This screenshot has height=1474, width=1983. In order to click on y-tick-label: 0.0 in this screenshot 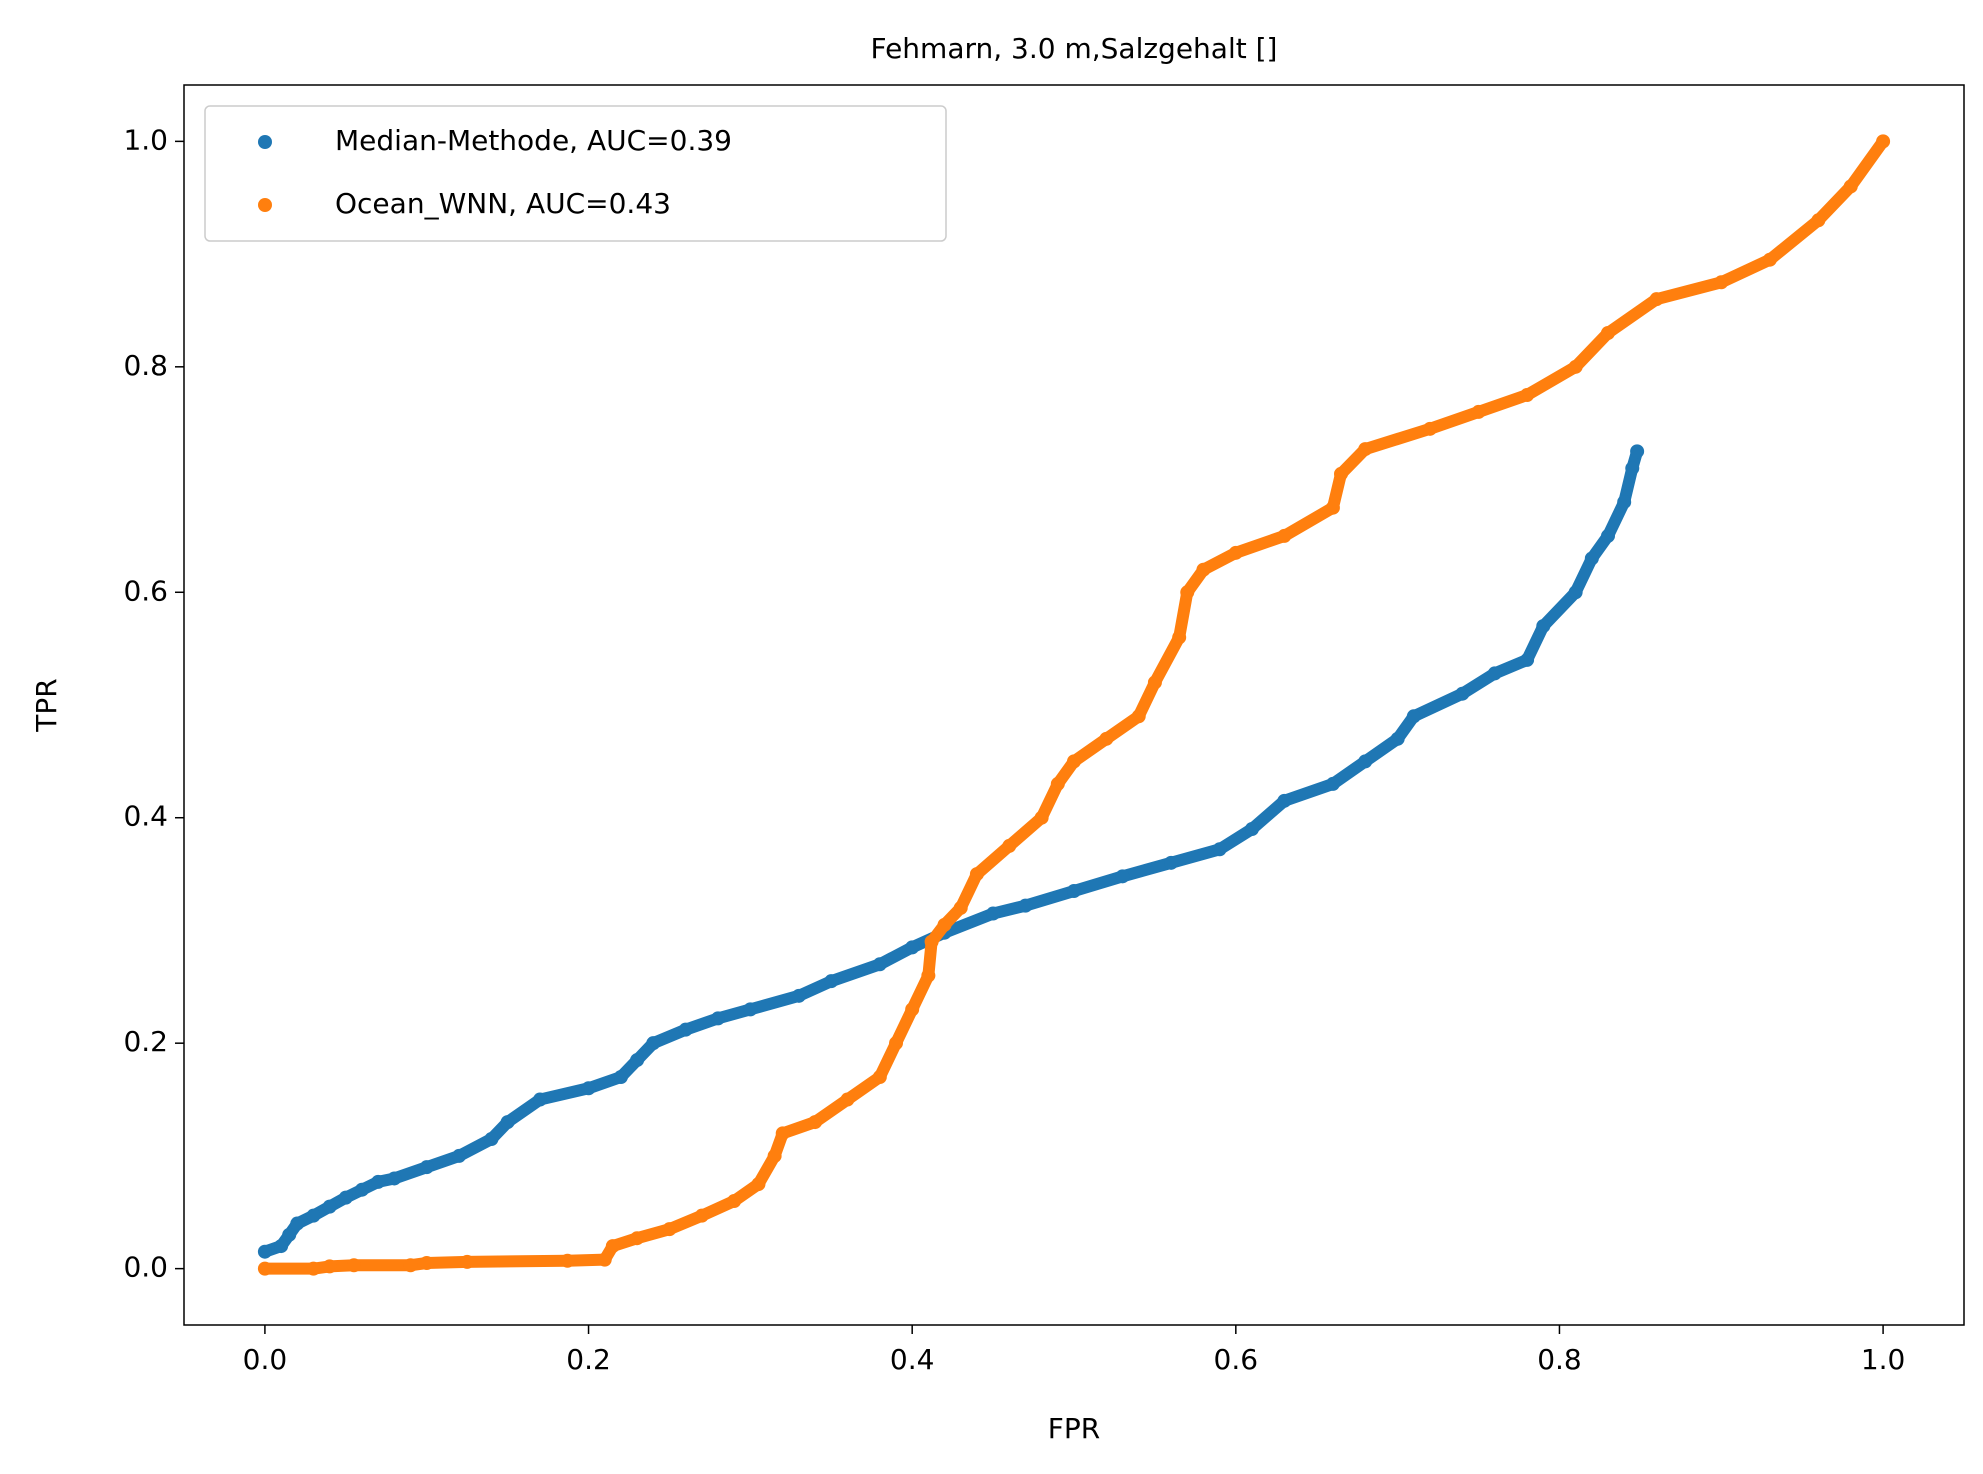, I will do `click(145, 1267)`.